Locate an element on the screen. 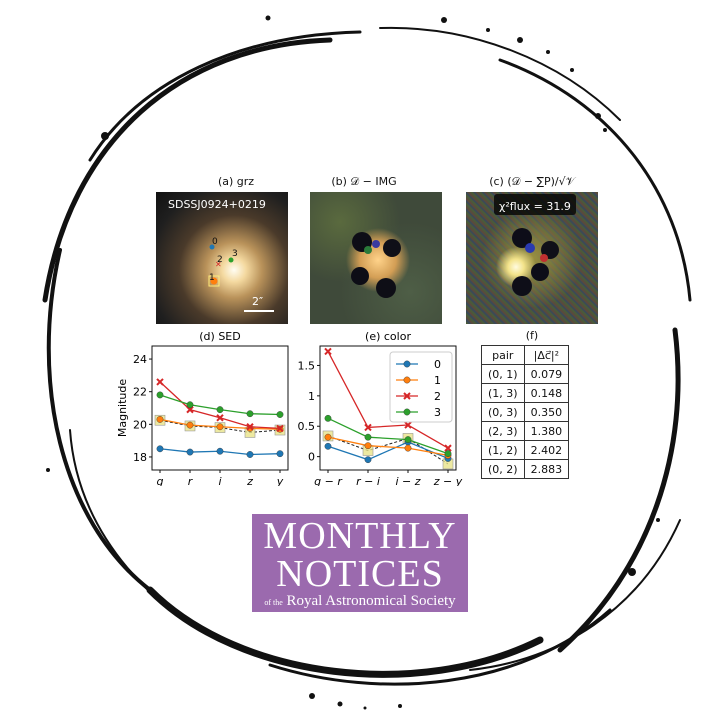 This screenshot has height=720, width=720. x-tick-label: i − z is located at coordinates (407, 480).